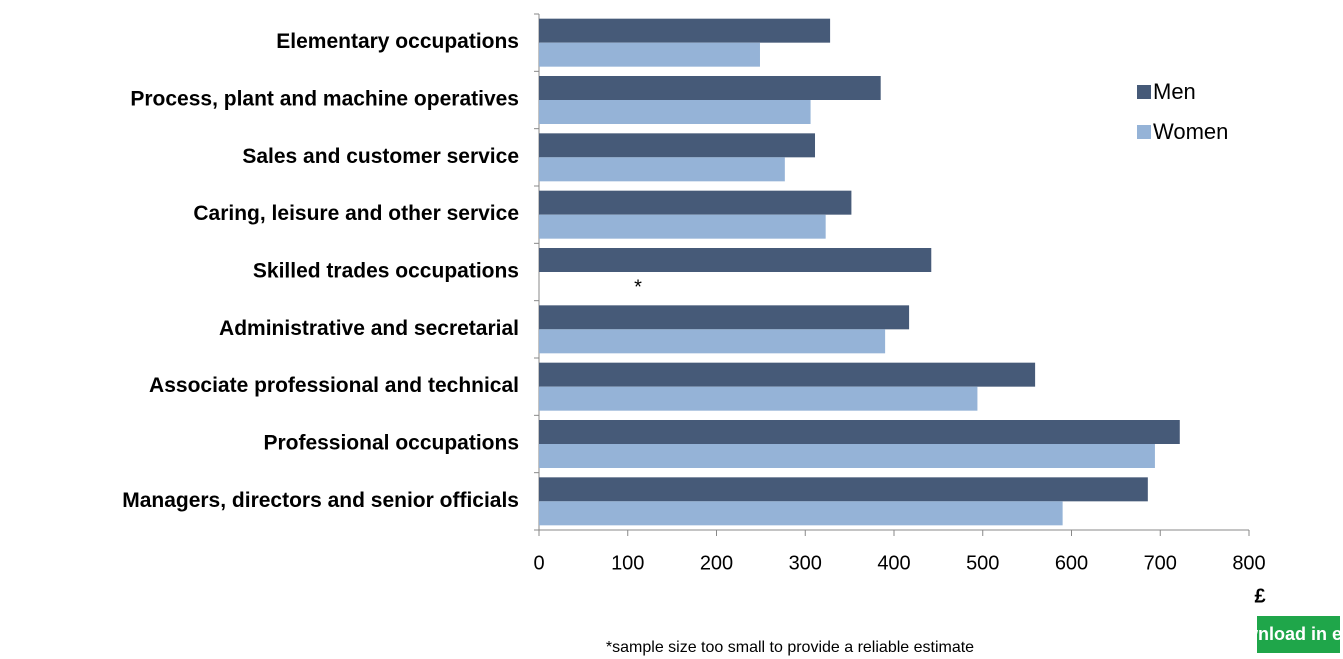 This screenshot has width=1343, height=659. I want to click on y-tick-label: Associate professional and technical, so click(334, 385).